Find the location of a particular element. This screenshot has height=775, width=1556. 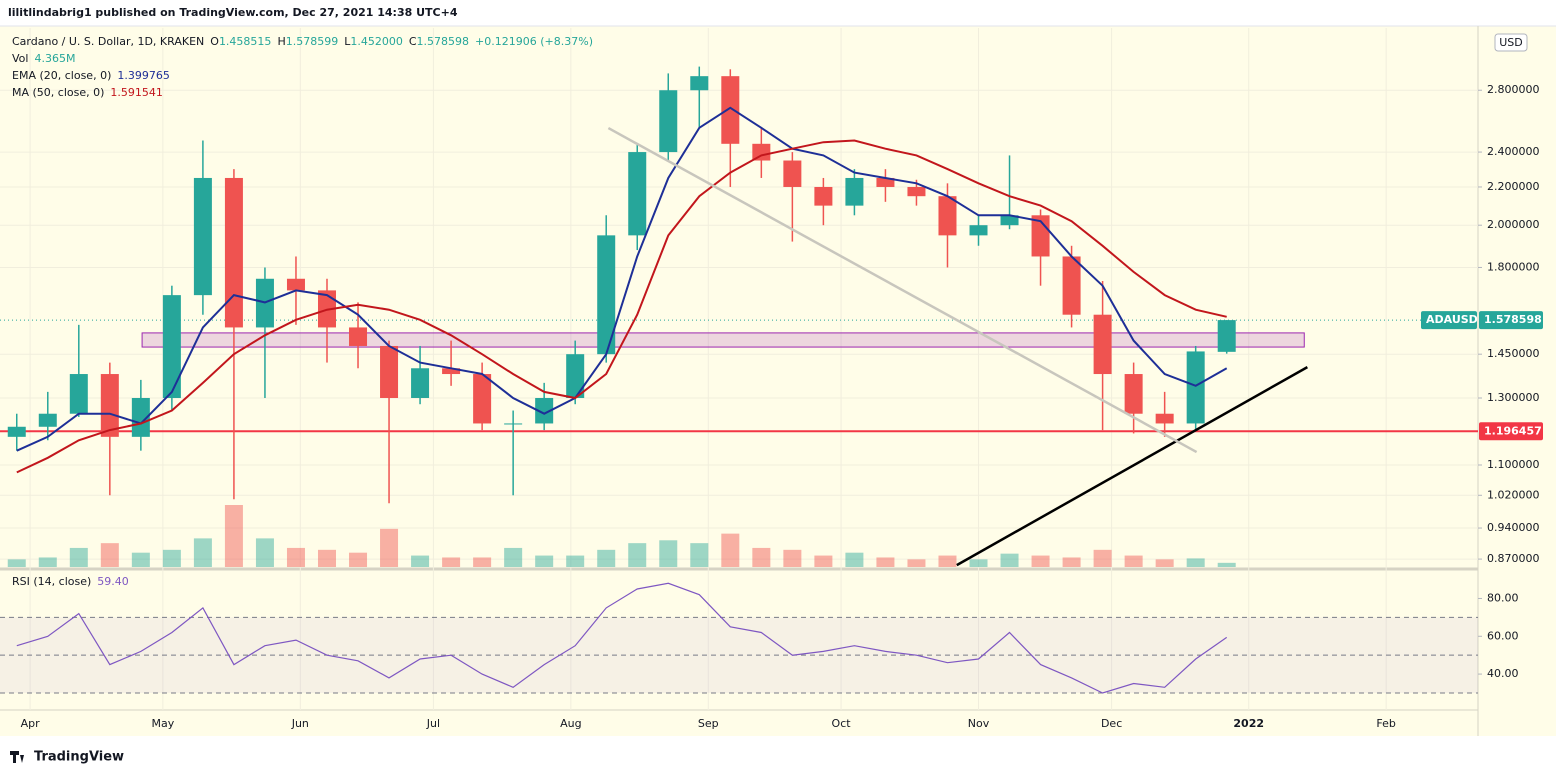

symbol-label: ADAUSD is located at coordinates (1452, 319).